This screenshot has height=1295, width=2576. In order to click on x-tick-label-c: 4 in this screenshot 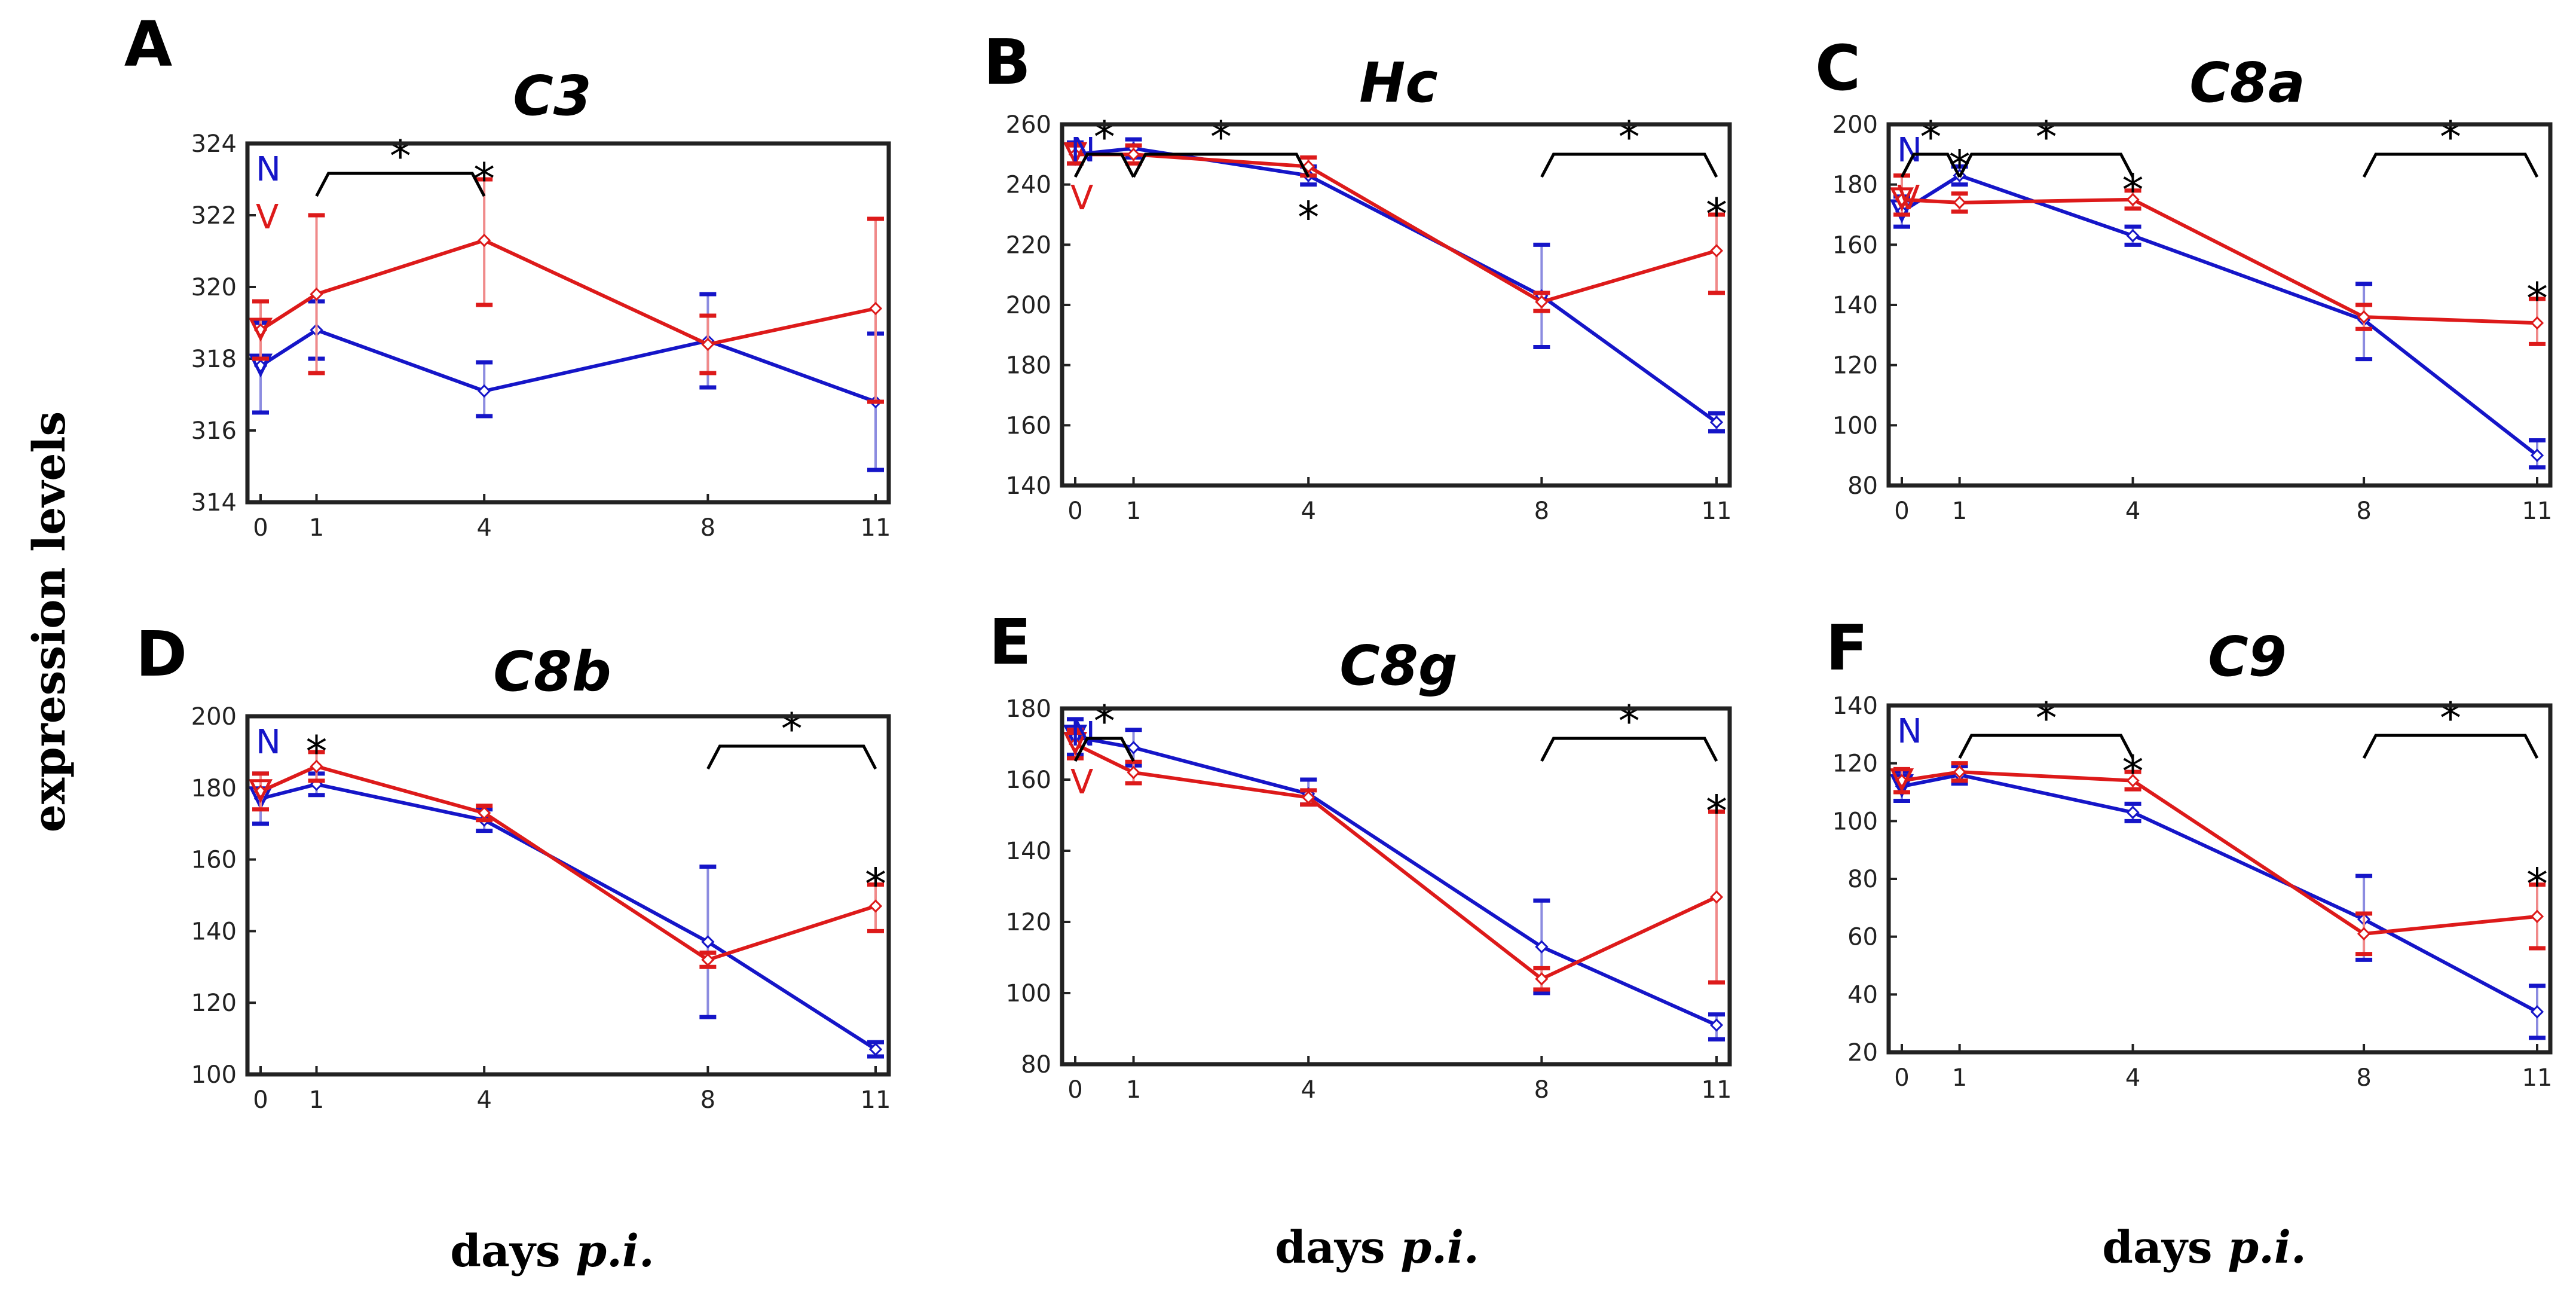, I will do `click(2132, 511)`.